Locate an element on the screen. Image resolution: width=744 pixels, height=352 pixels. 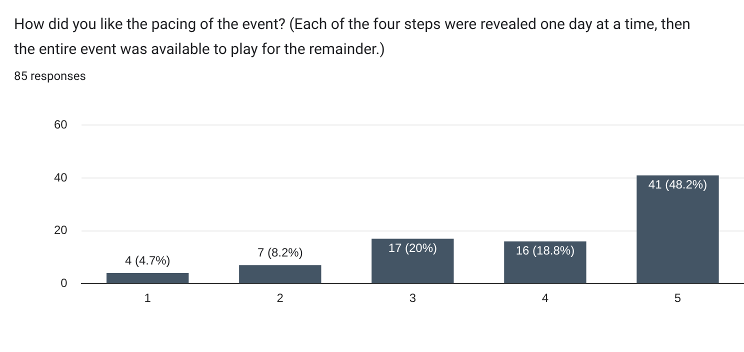
x-tick-label: 4 is located at coordinates (545, 298).